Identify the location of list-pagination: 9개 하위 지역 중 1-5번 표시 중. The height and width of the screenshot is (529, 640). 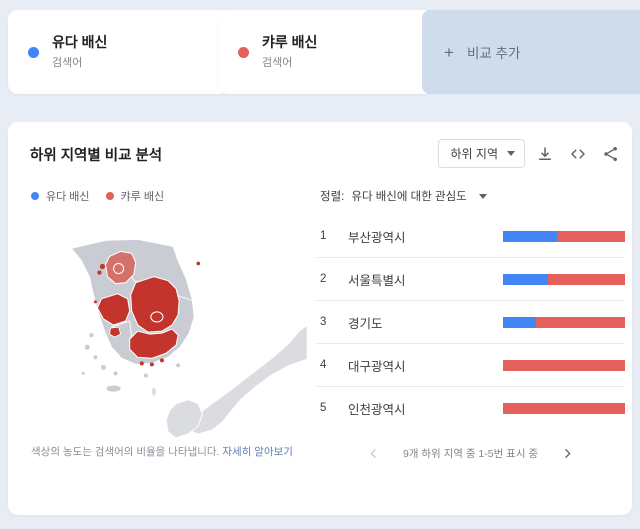
(470, 453).